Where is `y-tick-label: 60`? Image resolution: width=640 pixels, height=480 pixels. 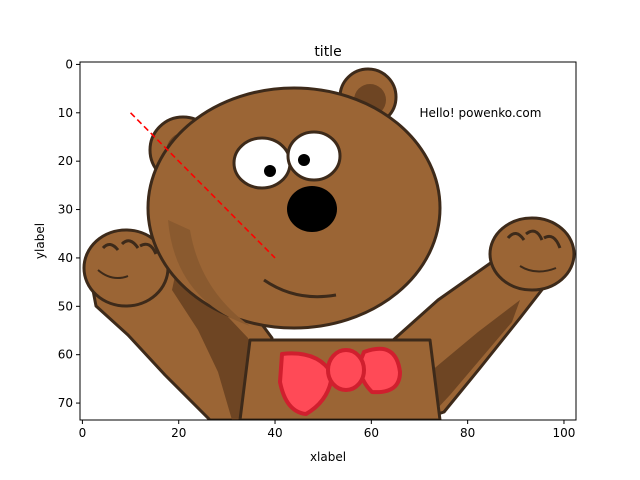
y-tick-label: 60 is located at coordinates (65, 355).